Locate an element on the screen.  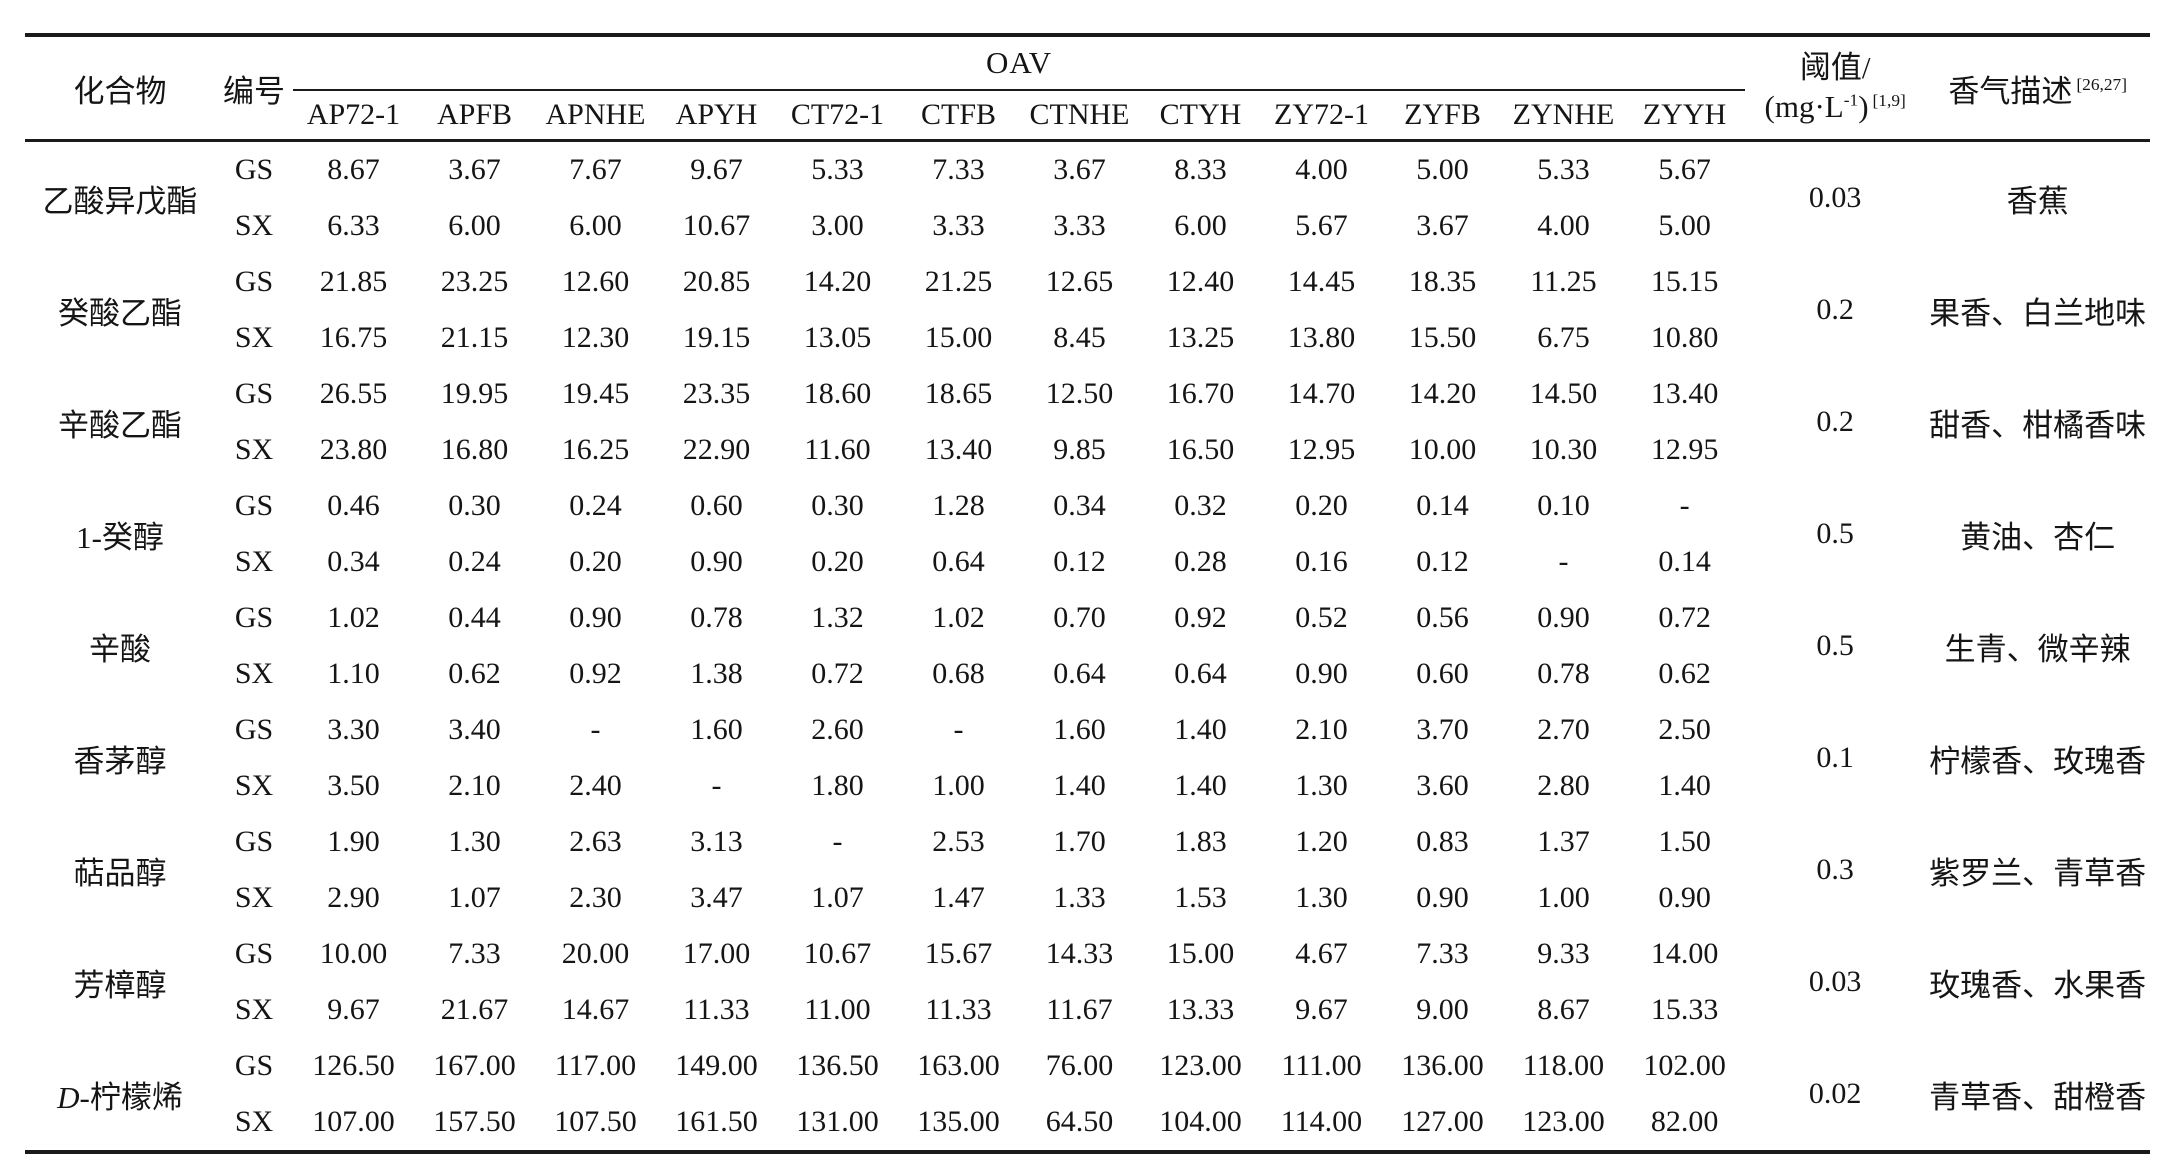
oav-value-cell: 23.80 is located at coordinates (353, 449).